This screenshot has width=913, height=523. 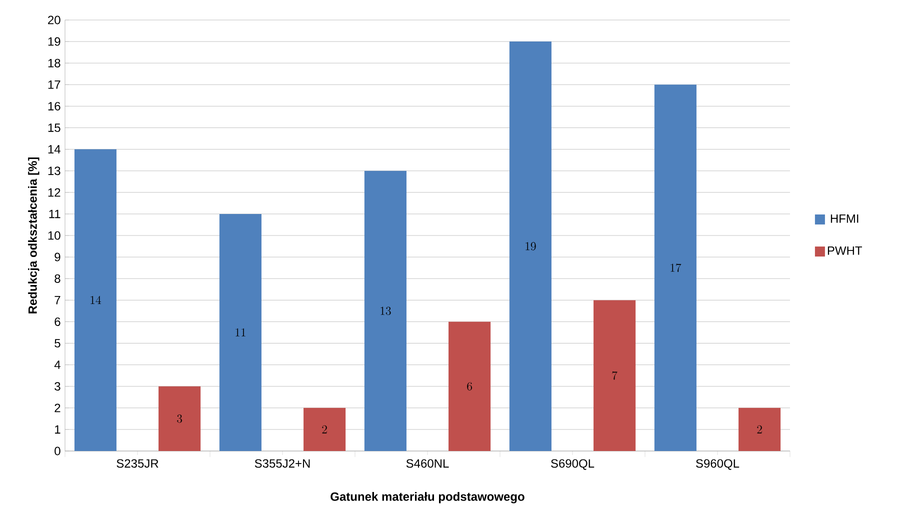 I want to click on data-label: 14, so click(x=95, y=300).